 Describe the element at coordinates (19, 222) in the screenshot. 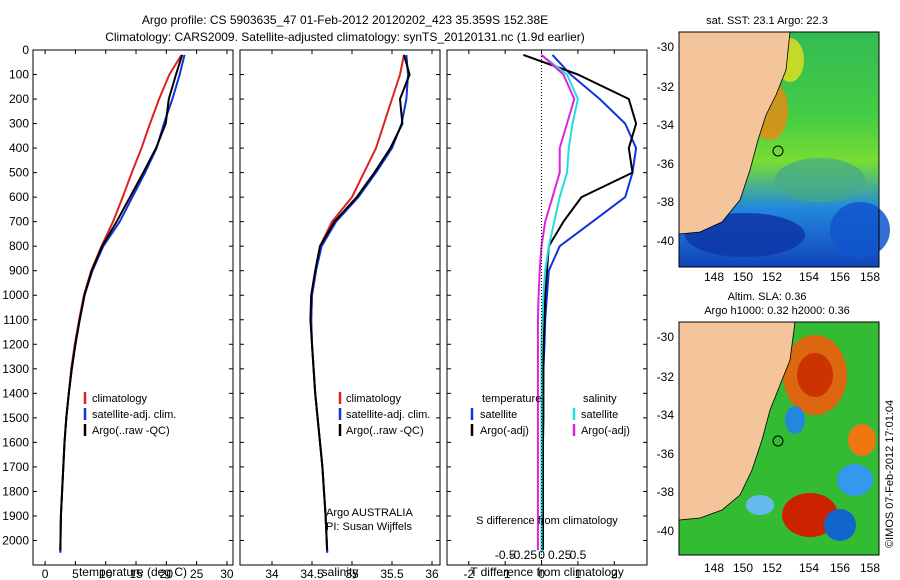

I see `y-tick-label: 700` at that location.